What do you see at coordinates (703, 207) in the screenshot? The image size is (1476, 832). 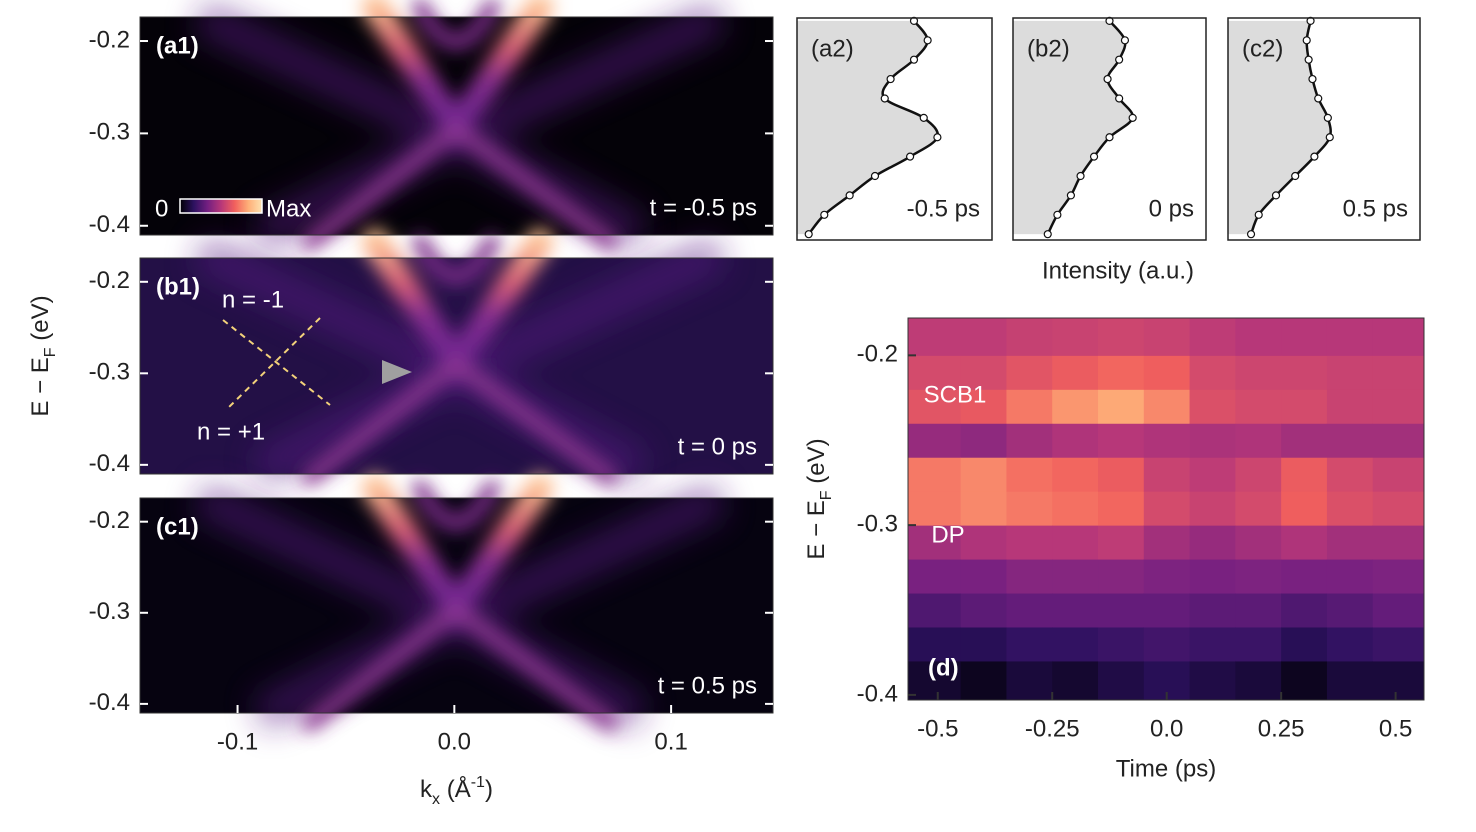 I see `annotation: t = -0.5 ps` at bounding box center [703, 207].